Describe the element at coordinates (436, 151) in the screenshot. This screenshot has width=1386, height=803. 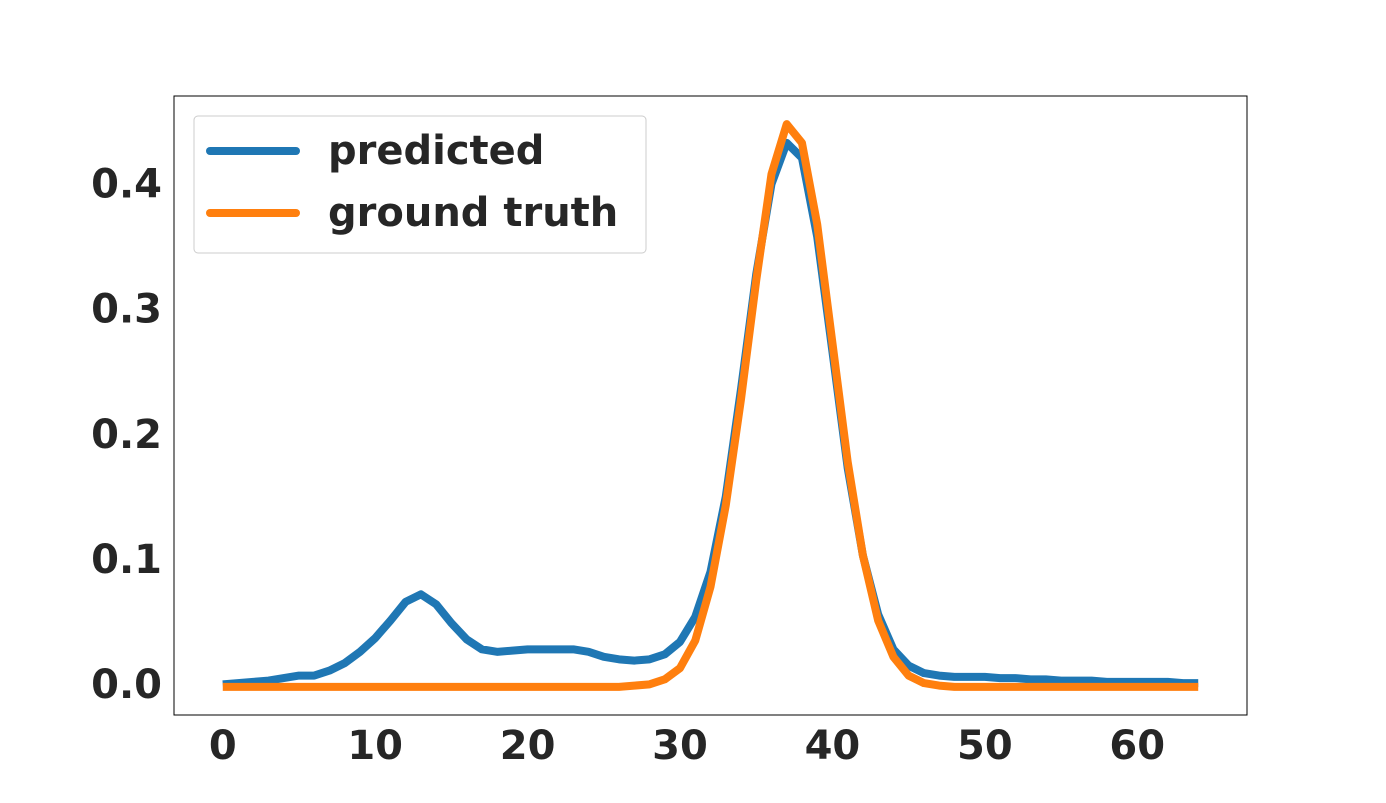
I see `legend-label: predicted` at that location.